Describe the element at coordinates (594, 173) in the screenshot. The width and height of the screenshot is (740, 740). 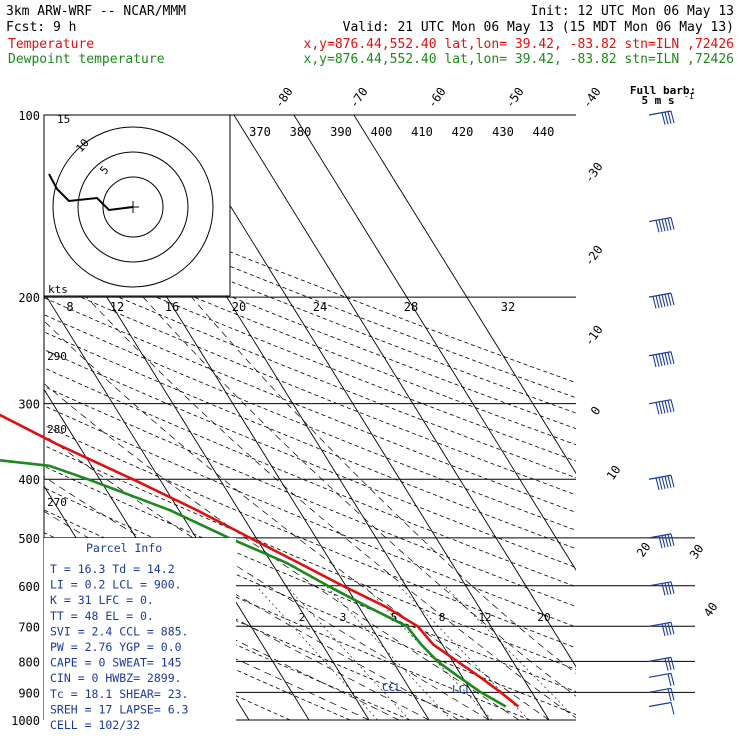
I see `isotherm-label: -30` at that location.